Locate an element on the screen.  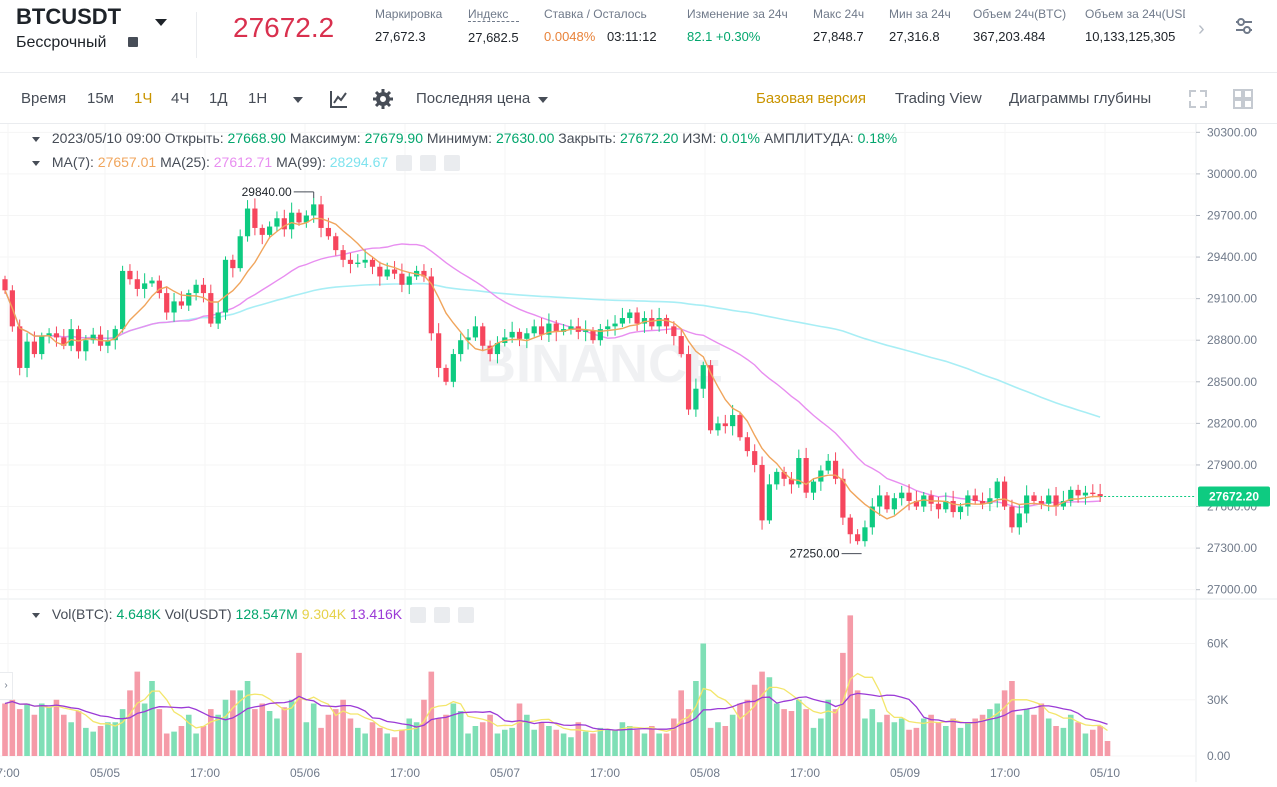
symbol-dropdown-caret-icon is located at coordinates (161, 22).